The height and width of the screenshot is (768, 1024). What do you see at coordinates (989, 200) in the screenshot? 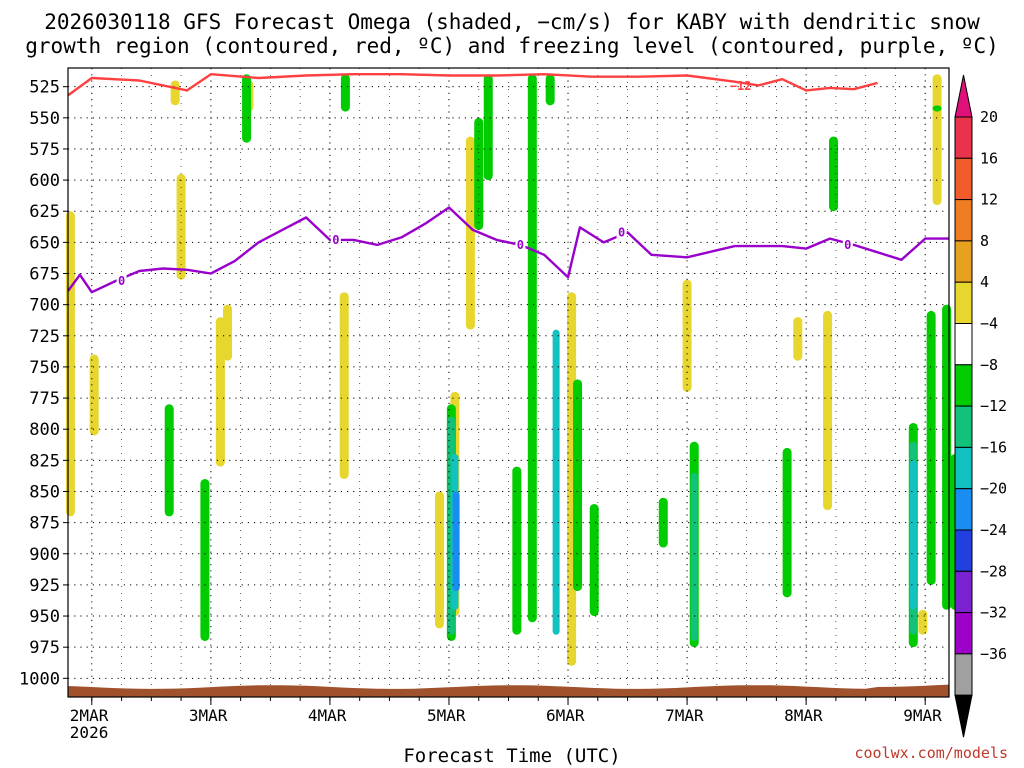
I see `colorbar-label: 12` at bounding box center [989, 200].